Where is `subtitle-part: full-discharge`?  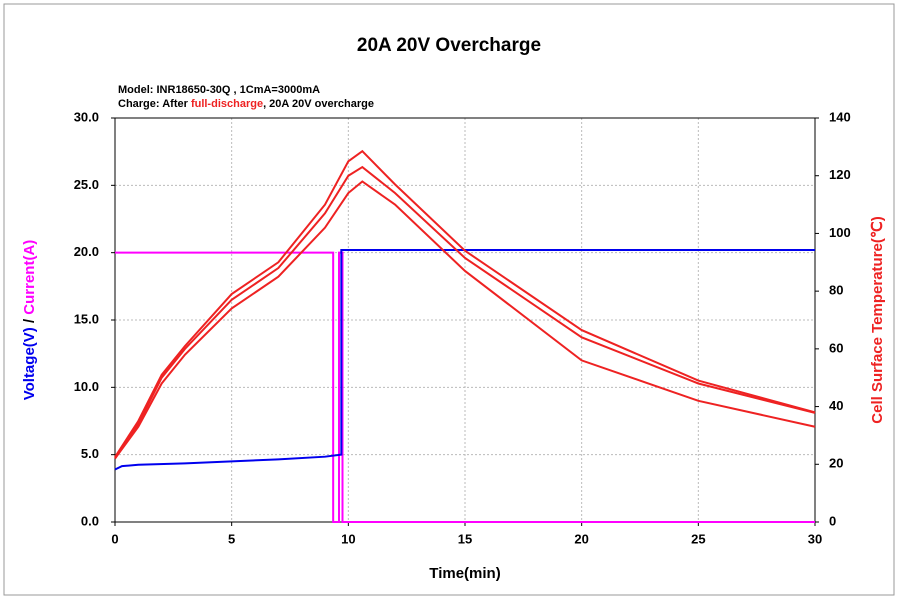 subtitle-part: full-discharge is located at coordinates (227, 104).